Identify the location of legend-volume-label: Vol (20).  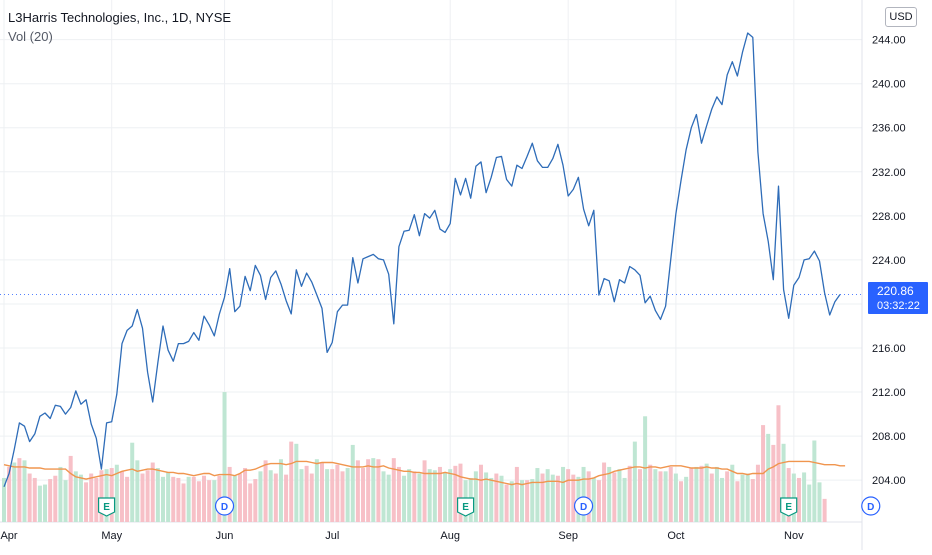
(30, 36).